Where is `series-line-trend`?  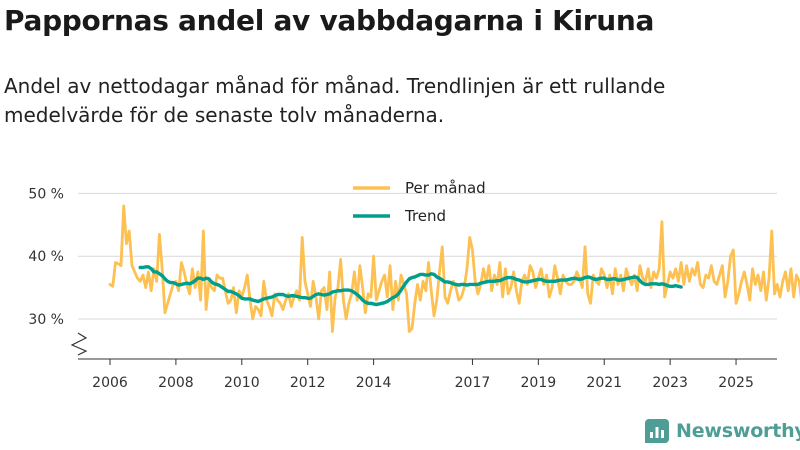
series-line-trend is located at coordinates (410, 286).